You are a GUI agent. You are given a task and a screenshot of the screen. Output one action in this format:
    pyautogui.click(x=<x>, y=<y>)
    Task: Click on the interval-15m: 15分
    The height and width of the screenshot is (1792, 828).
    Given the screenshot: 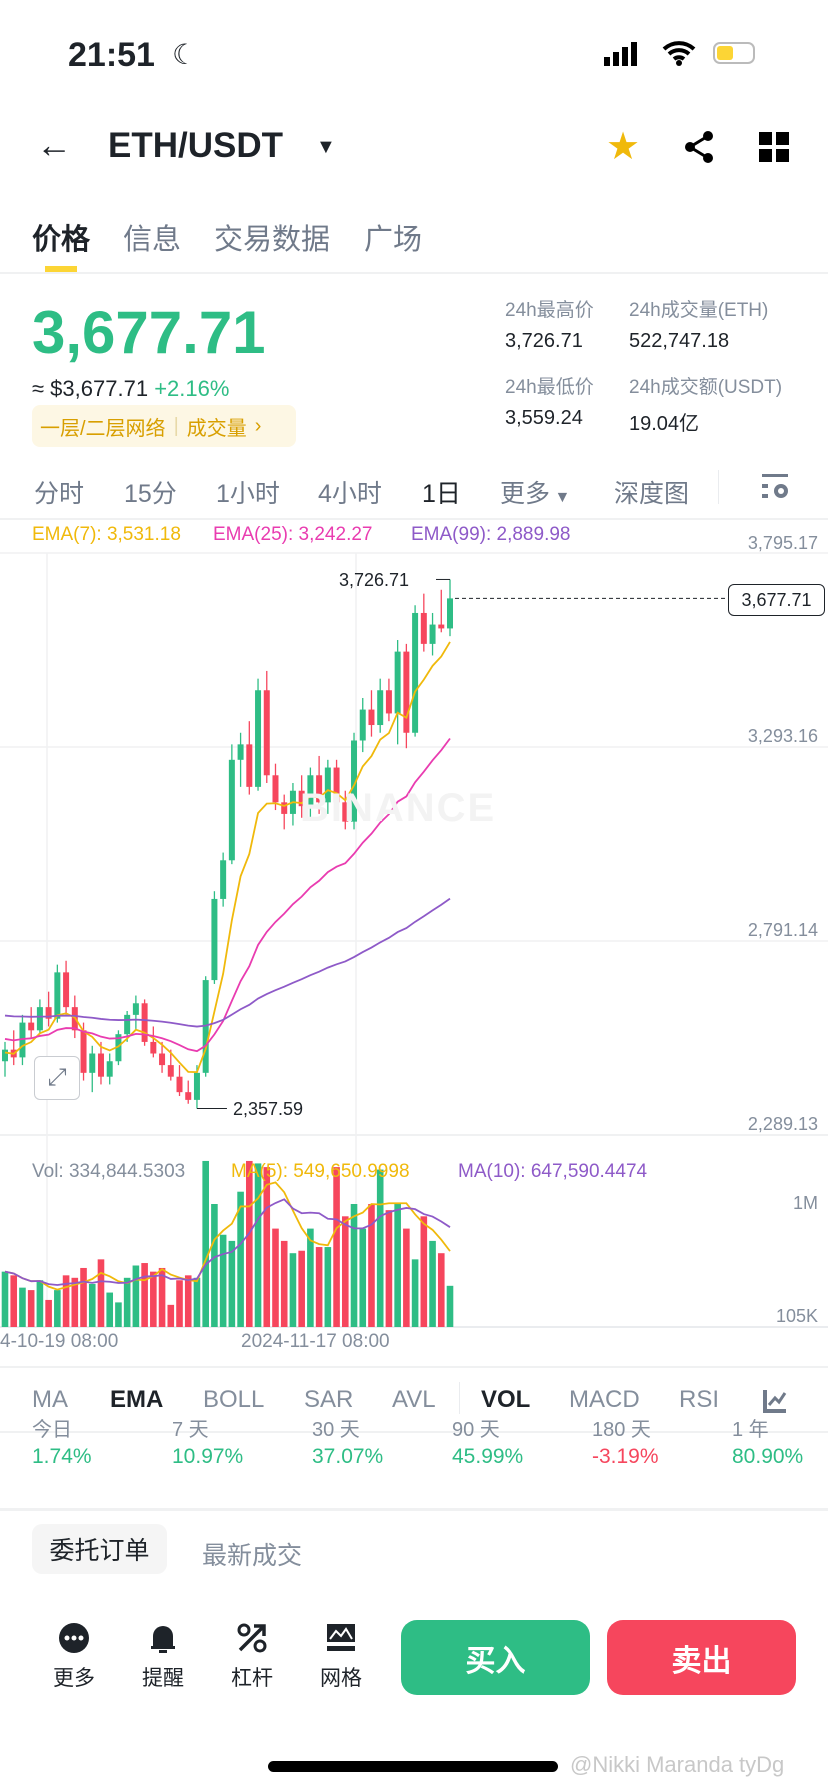 What is the action you would take?
    pyautogui.click(x=150, y=494)
    